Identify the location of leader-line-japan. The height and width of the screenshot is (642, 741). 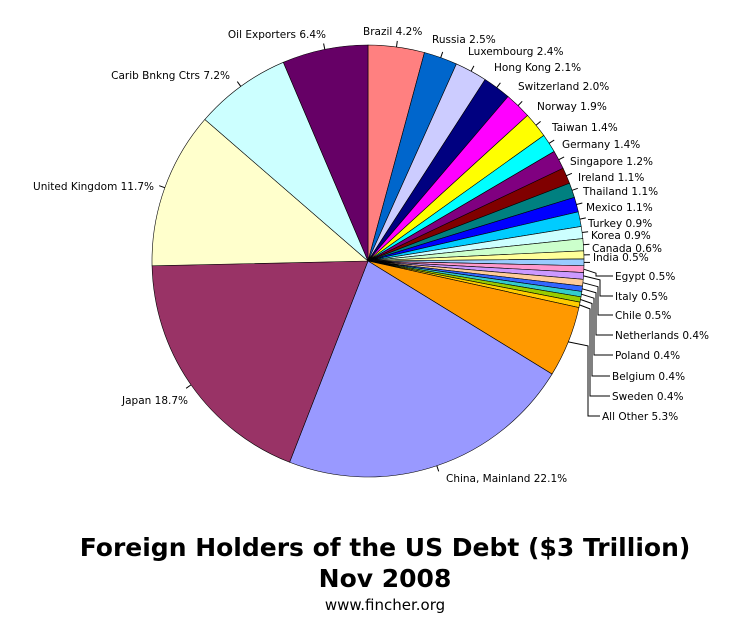
(188, 386).